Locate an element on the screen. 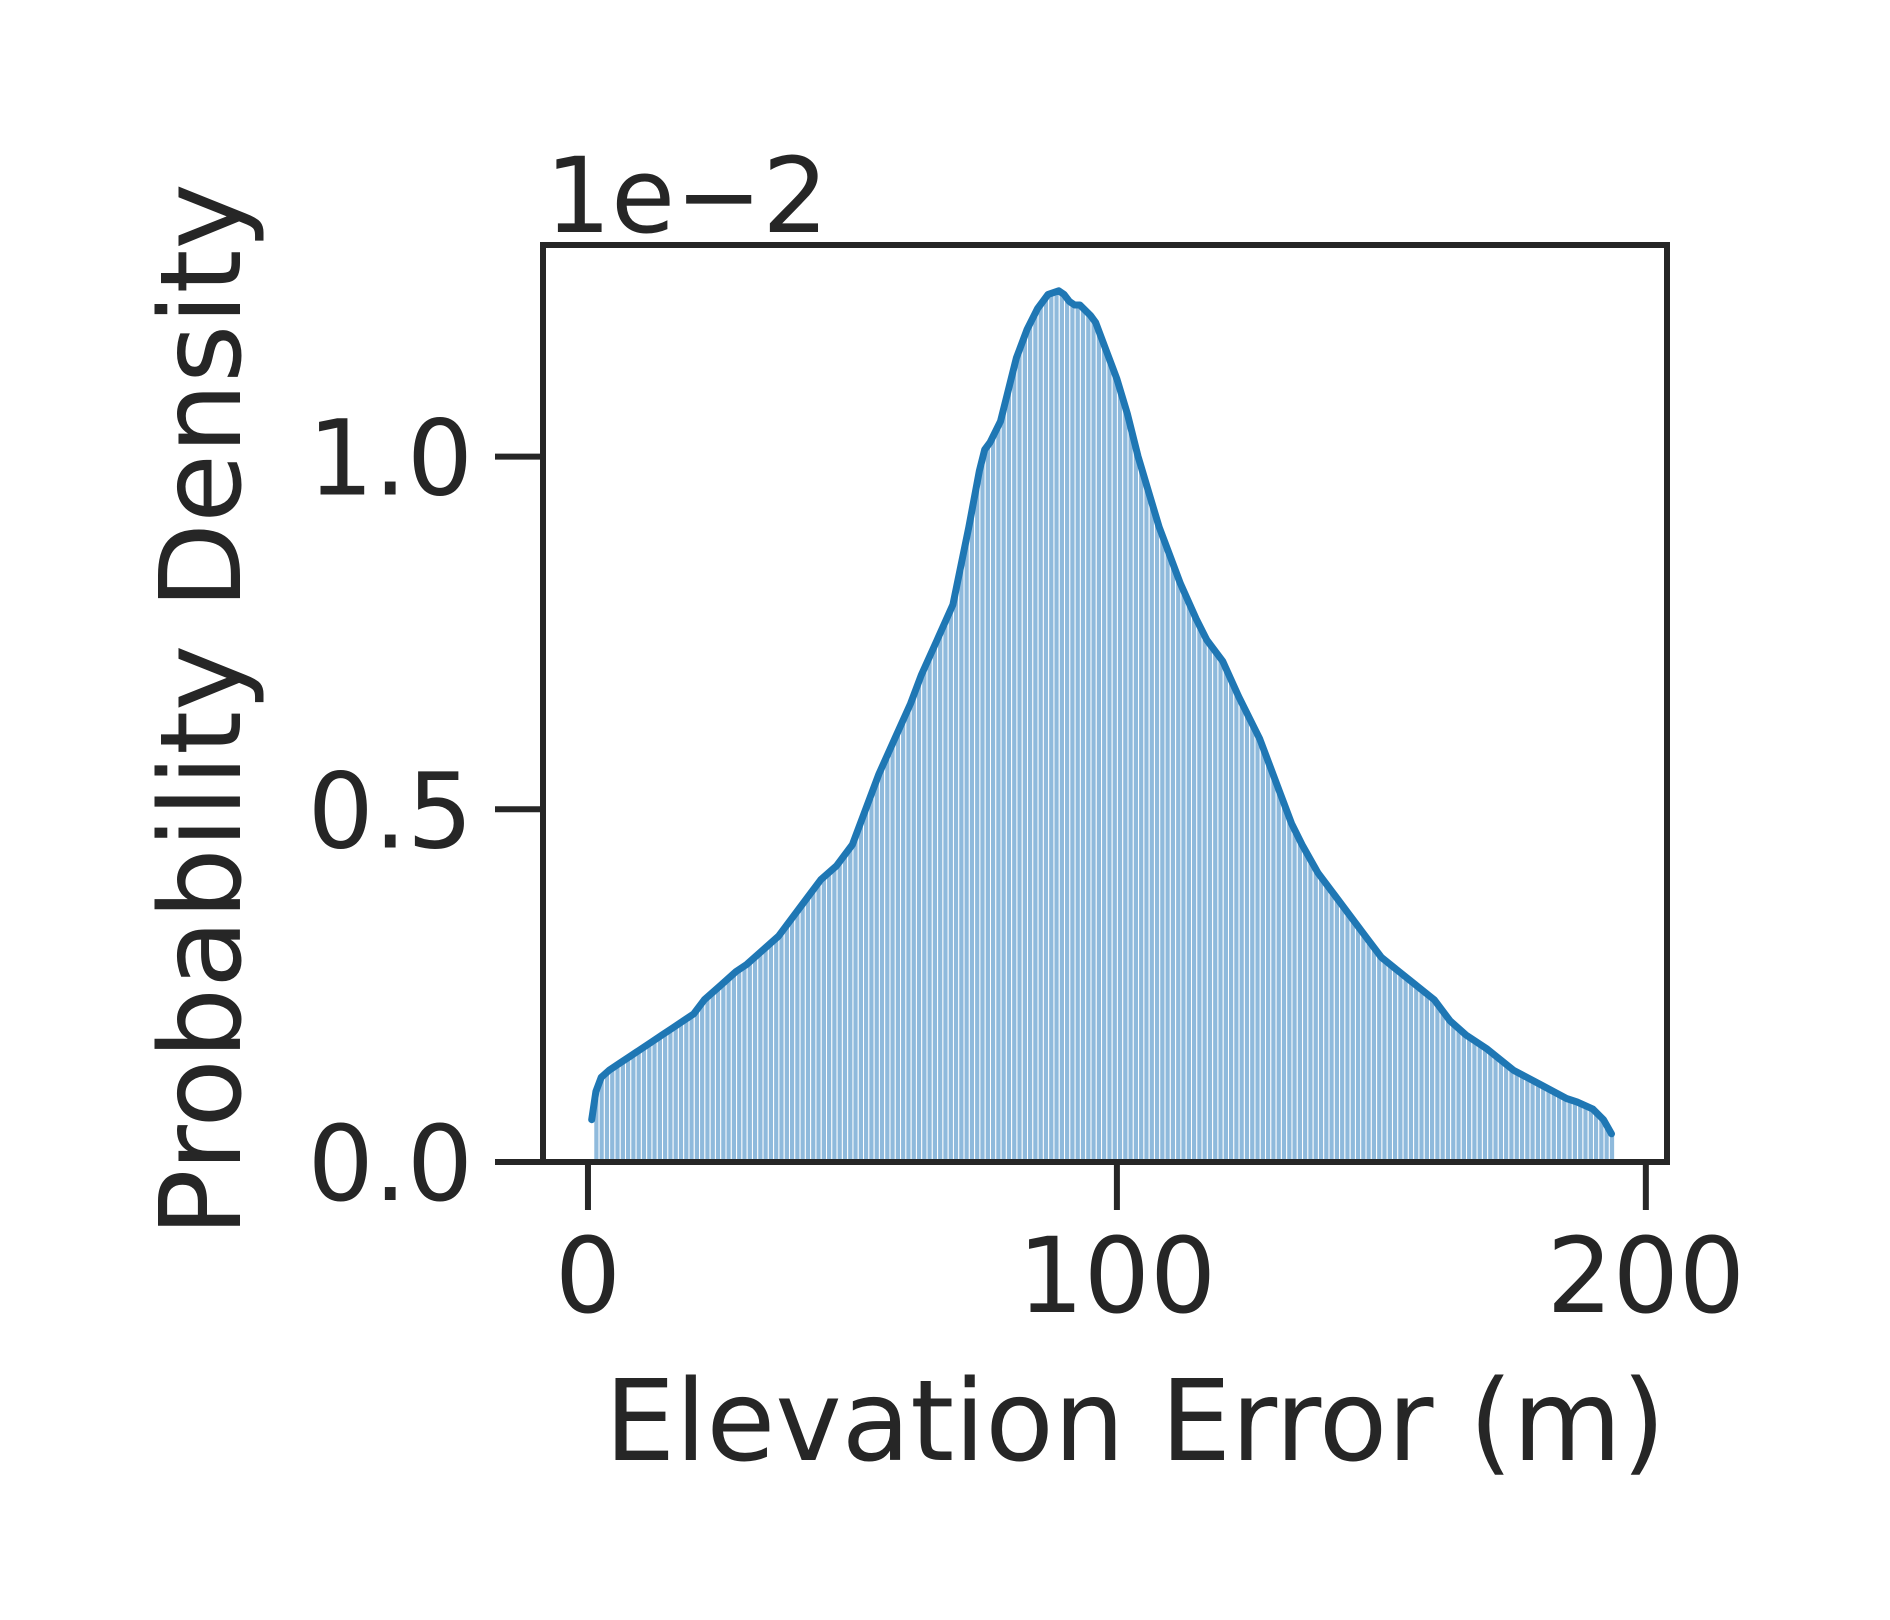 This screenshot has height=1620, width=1890. x-tick-label: 200 is located at coordinates (1646, 1276).